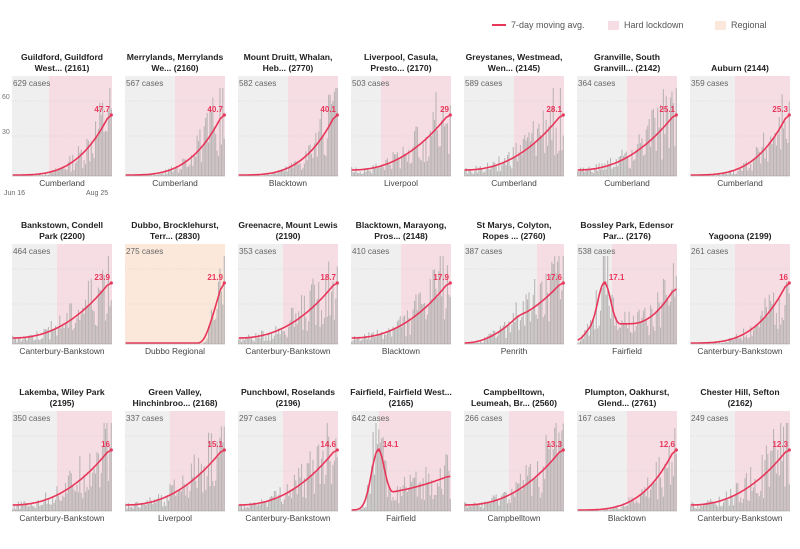 This screenshot has height=549, width=800. I want to click on panel-title: Greenacre, Mount Lewis (2190), so click(288, 228).